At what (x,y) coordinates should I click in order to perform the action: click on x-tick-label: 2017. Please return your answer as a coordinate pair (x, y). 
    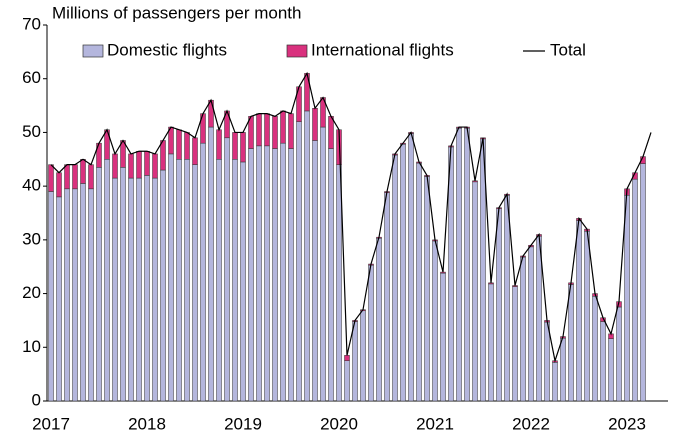
    Looking at the image, I should click on (51, 423).